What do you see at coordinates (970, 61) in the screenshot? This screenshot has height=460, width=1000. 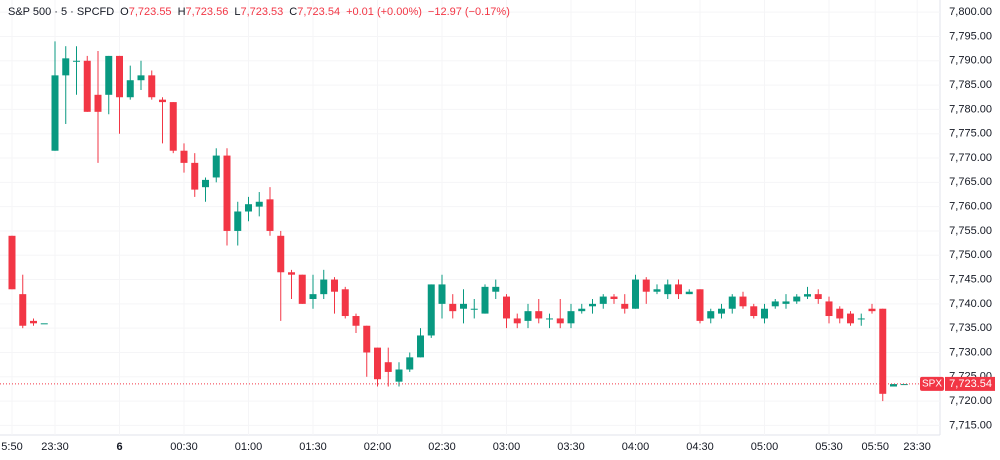 I see `y-tick-label: 7,790.00` at bounding box center [970, 61].